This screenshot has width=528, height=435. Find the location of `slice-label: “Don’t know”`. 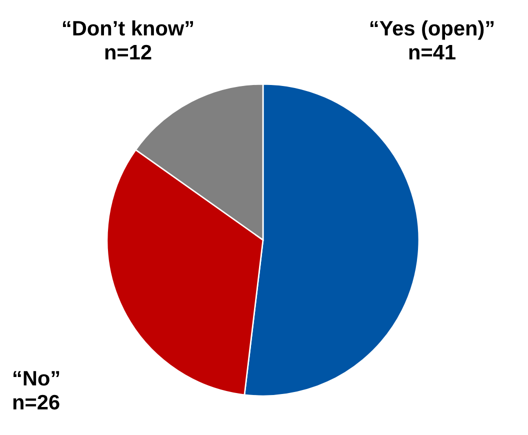

slice-label: “Don’t know” is located at coordinates (127, 28).